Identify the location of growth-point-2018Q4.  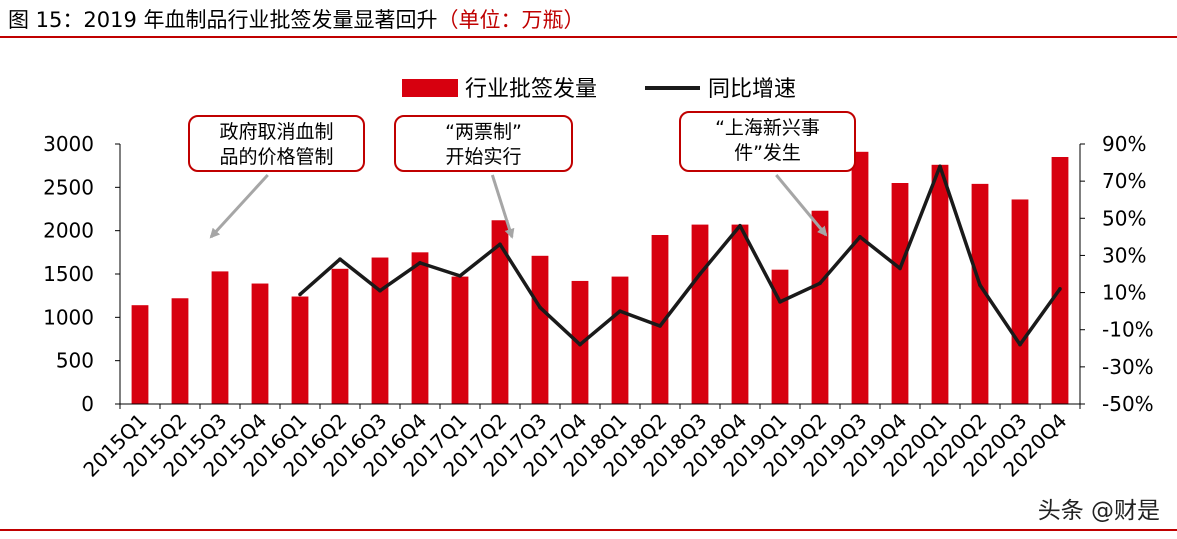
(740, 225).